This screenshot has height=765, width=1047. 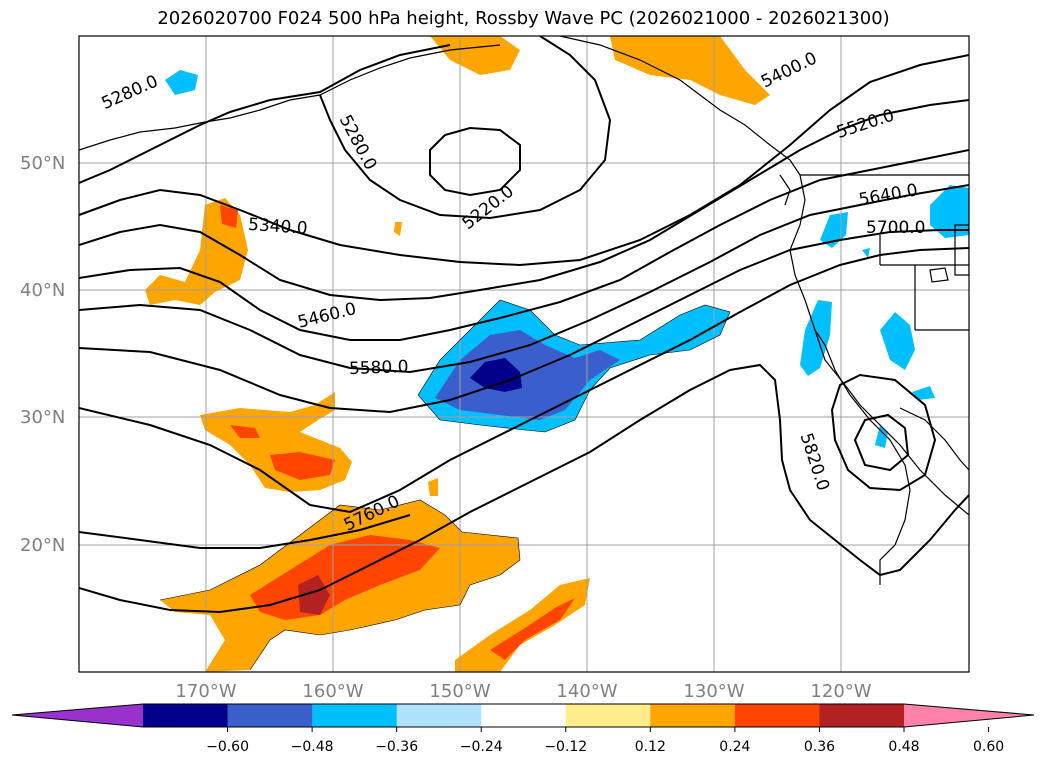 What do you see at coordinates (77, 715) in the screenshot?
I see `colorbar-extend-low` at bounding box center [77, 715].